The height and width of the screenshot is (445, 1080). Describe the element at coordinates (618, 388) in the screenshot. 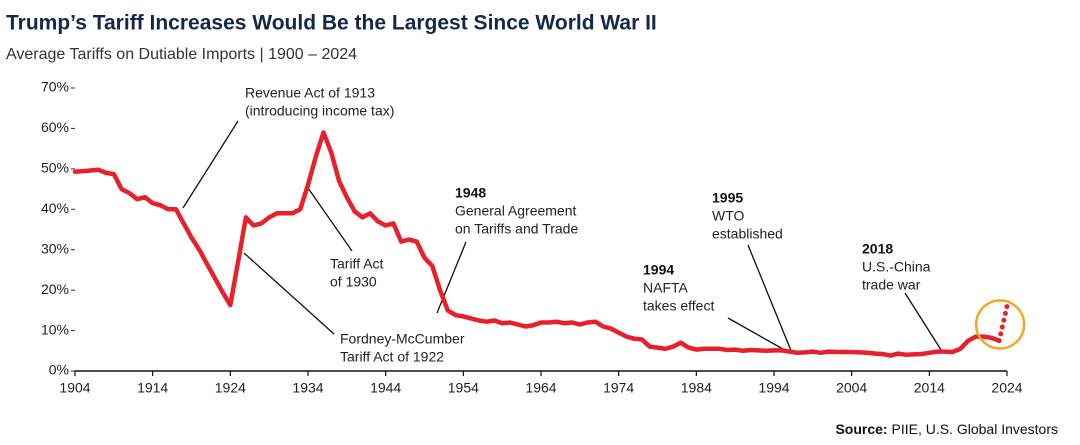

I see `x-tick-label: 1974` at that location.